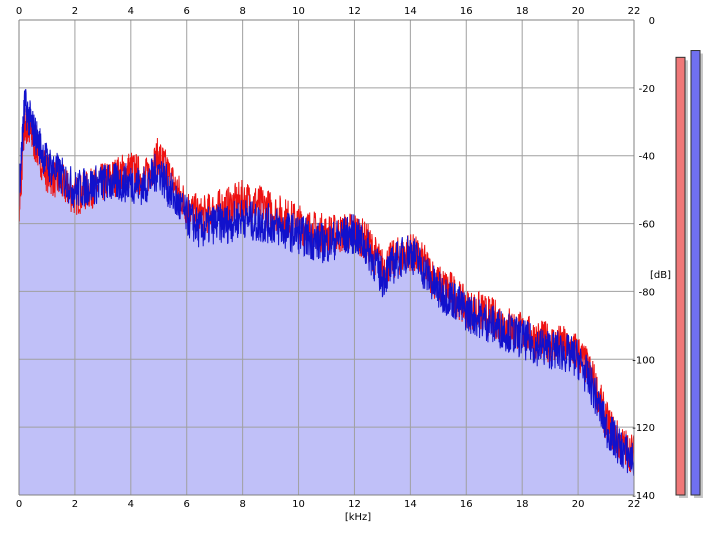 Image resolution: width=716 pixels, height=539 pixels. Describe the element at coordinates (643, 259) in the screenshot. I see `y-axis-right: 0 -20 -40 -60 -80 -100 -120 -140` at that location.